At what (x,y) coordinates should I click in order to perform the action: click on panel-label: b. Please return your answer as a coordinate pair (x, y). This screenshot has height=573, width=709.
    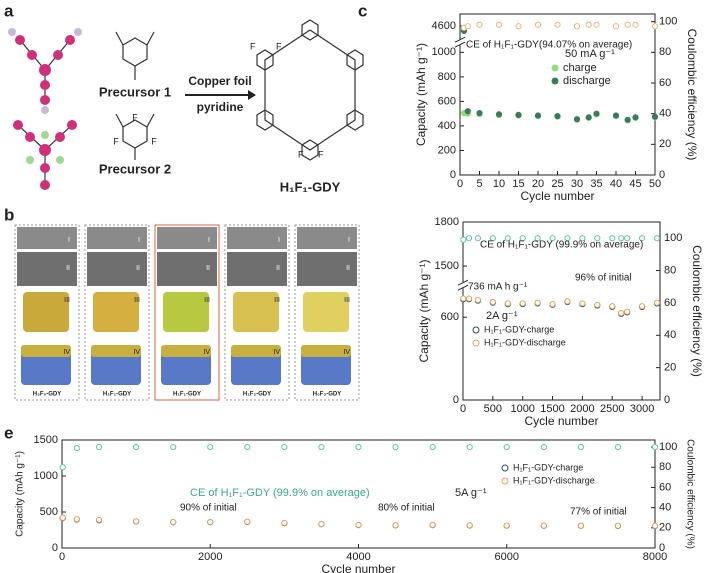
    Looking at the image, I should click on (9, 214).